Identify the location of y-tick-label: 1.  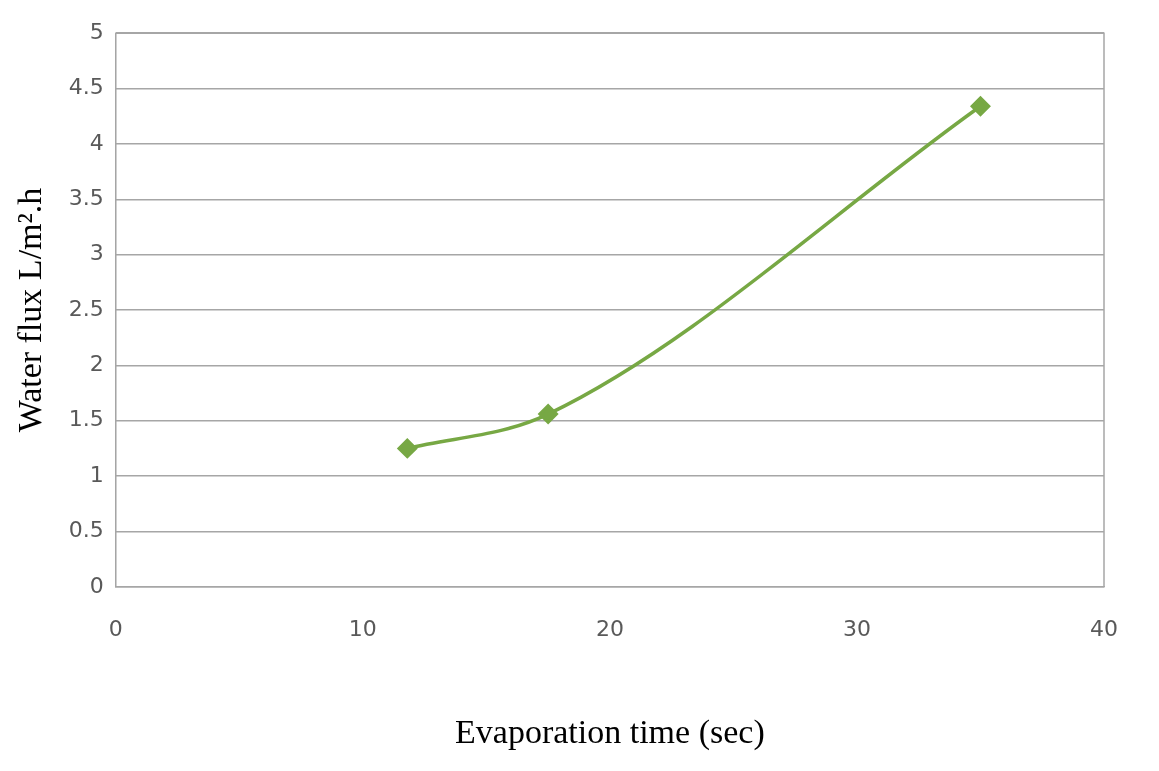
(96, 474).